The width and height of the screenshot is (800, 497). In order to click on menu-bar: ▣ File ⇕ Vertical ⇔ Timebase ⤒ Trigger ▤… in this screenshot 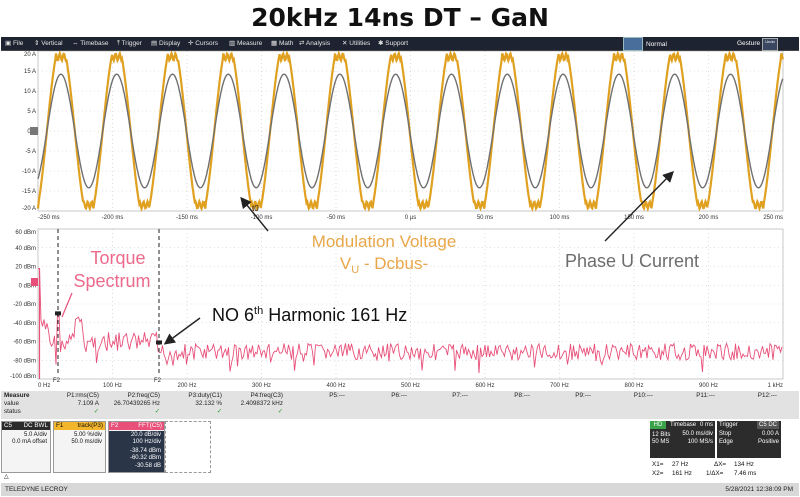, I will do `click(400, 44)`.